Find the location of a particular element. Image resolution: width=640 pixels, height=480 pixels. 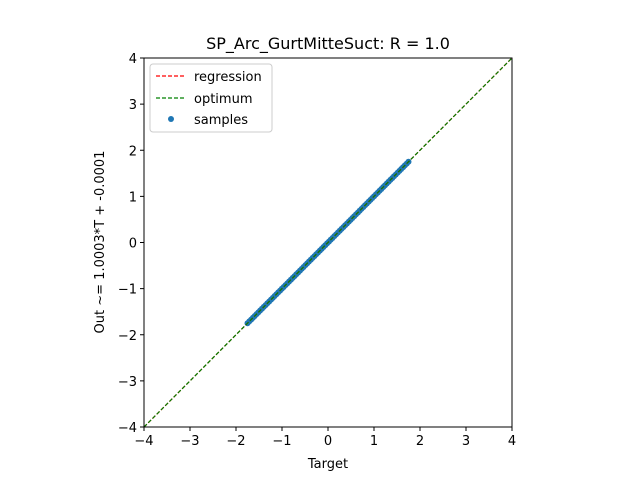

x-tick-label: 2 is located at coordinates (420, 441).